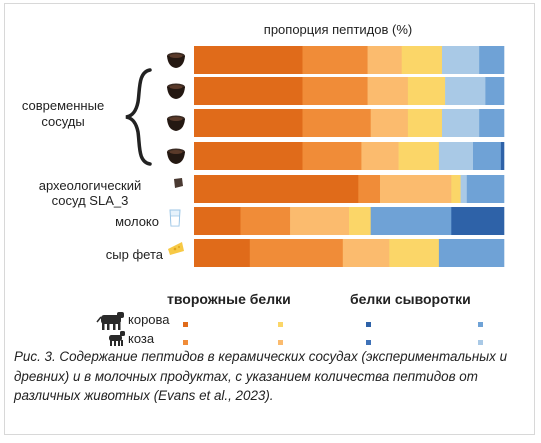 The width and height of the screenshot is (541, 443). What do you see at coordinates (229, 299) in the screenshot?
I see `legend-casein-heading: творожные белки` at bounding box center [229, 299].